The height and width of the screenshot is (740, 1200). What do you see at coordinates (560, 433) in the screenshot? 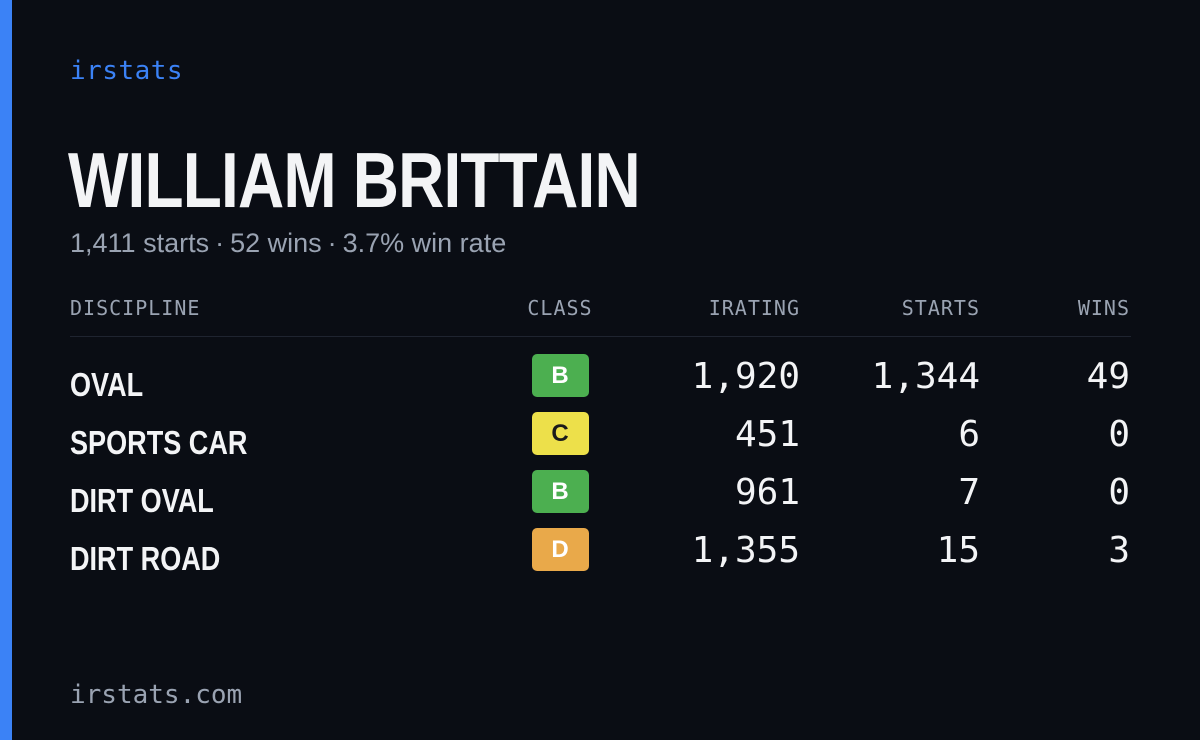
I see `class-badge: C` at bounding box center [560, 433].